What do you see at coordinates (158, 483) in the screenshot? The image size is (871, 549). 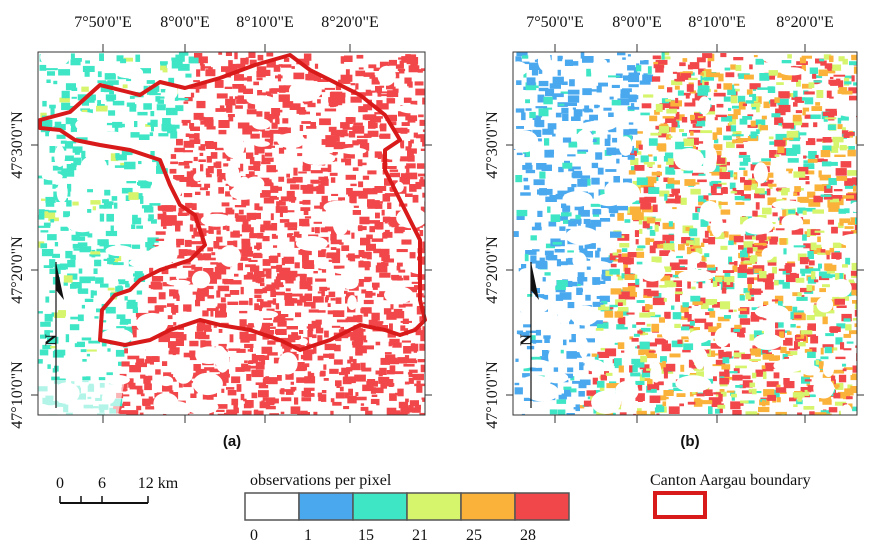 I see `scale-label: 12 km` at bounding box center [158, 483].